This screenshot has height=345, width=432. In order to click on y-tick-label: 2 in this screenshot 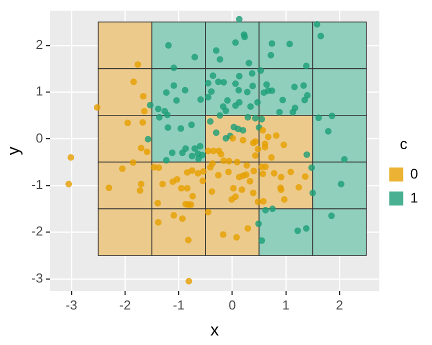, I will do `click(39, 44)`.